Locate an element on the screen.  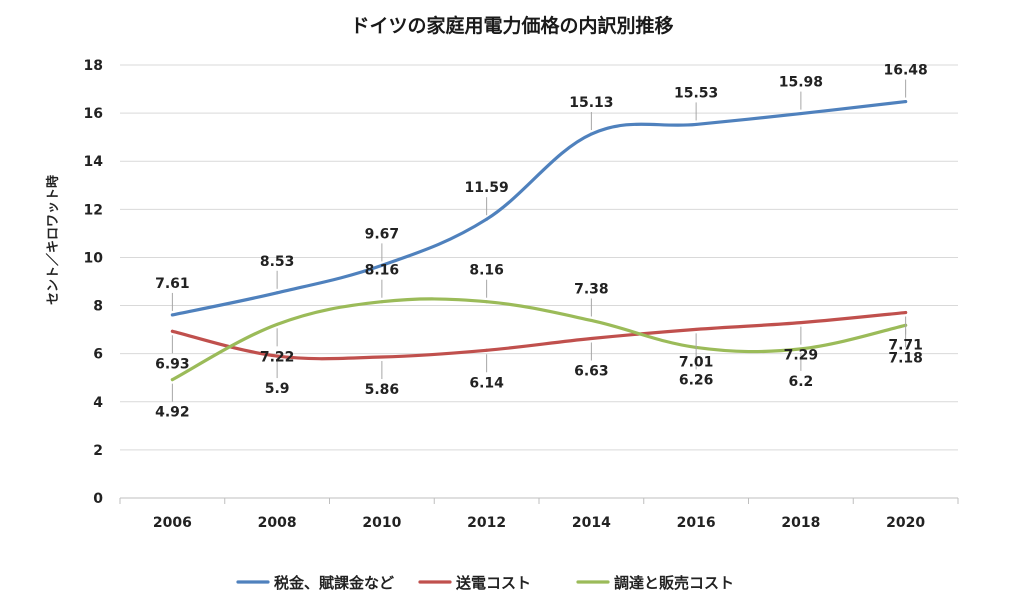
data-label: 16.48 is located at coordinates (905, 71).